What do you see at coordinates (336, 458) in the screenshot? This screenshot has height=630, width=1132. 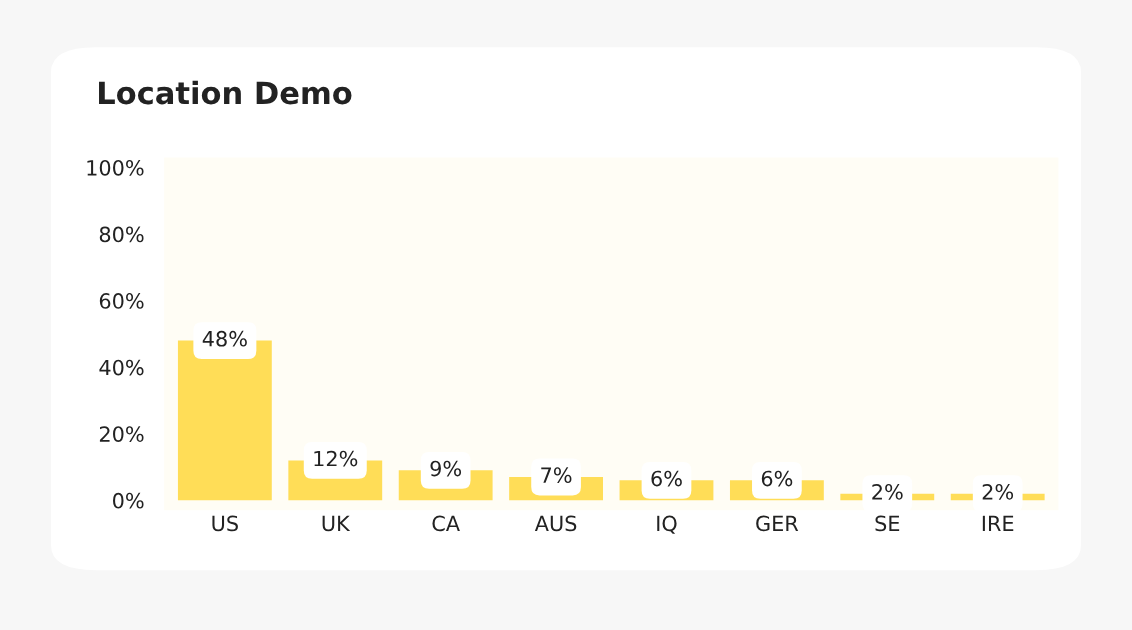 I see `data-label: 12%` at bounding box center [336, 458].